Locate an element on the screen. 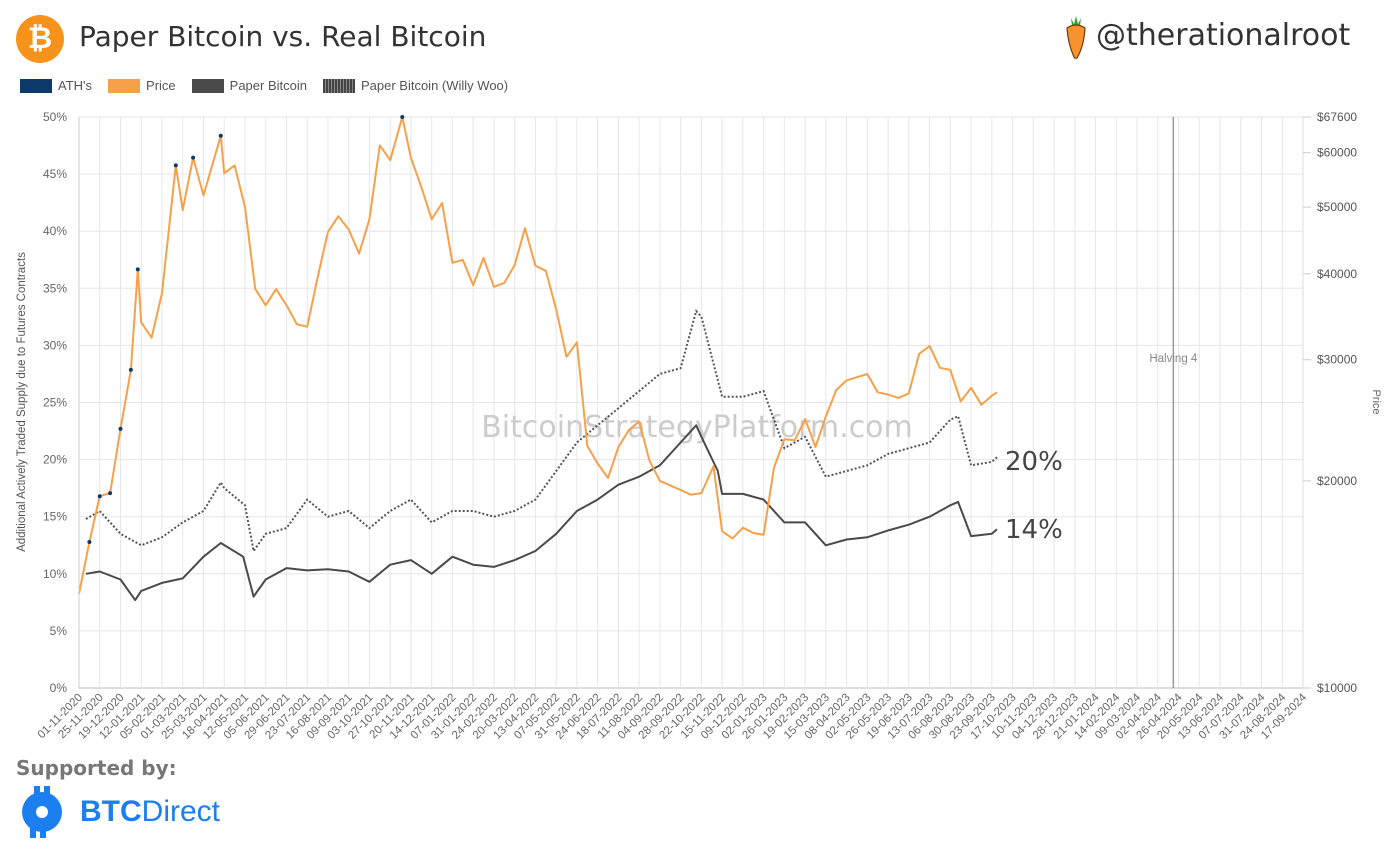 The width and height of the screenshot is (1400, 861). legend-item-ath: ATH's is located at coordinates (56, 85).